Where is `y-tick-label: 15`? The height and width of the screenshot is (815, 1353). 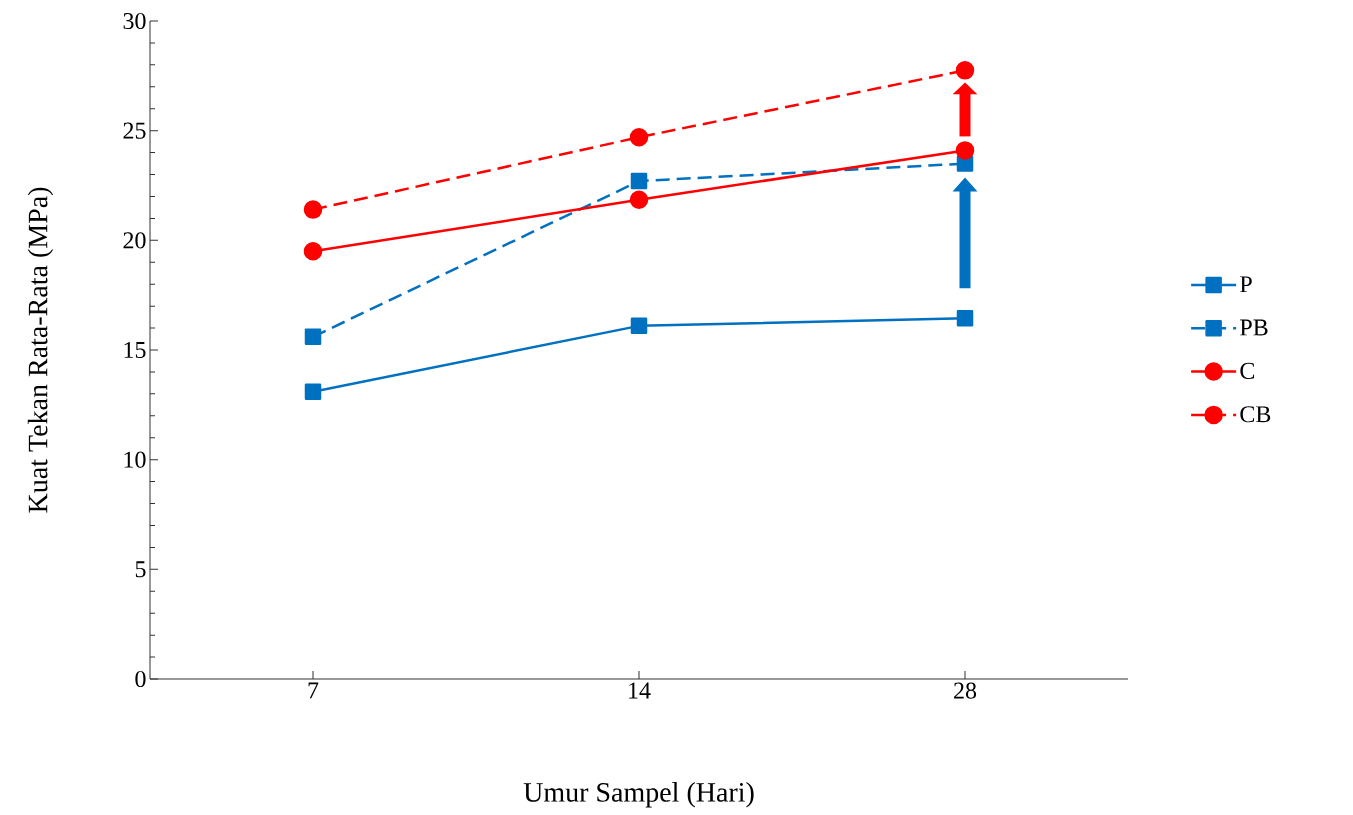 y-tick-label: 15 is located at coordinates (135, 350).